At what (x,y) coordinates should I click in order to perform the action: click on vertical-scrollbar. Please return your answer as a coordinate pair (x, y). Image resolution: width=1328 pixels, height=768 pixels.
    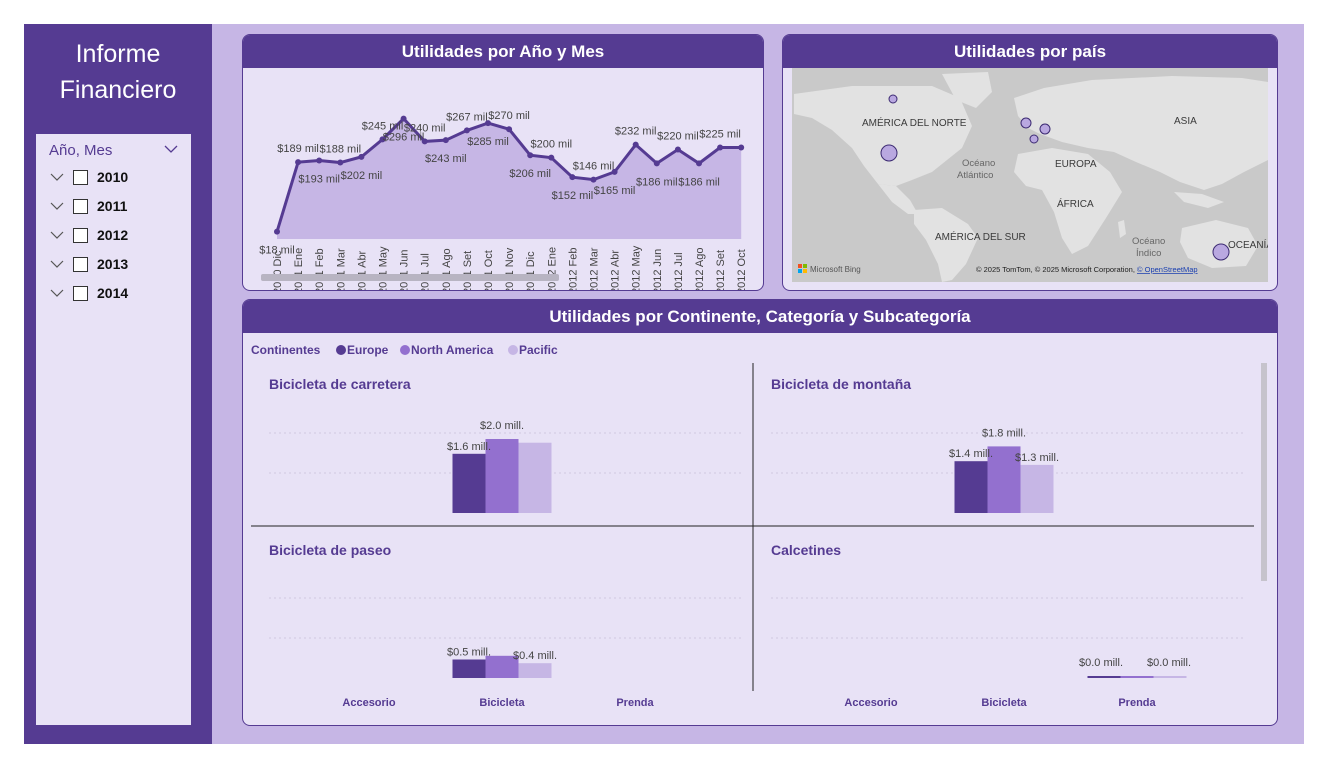
    Looking at the image, I should click on (1264, 472).